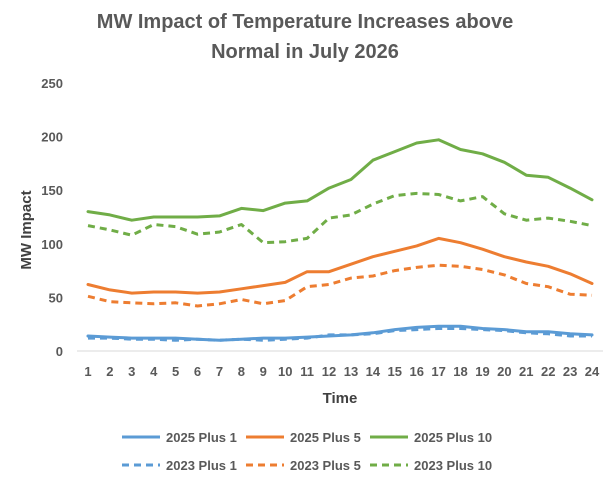 This screenshot has width=616, height=484. Describe the element at coordinates (329, 371) in the screenshot. I see `x-tick-label: 12` at that location.